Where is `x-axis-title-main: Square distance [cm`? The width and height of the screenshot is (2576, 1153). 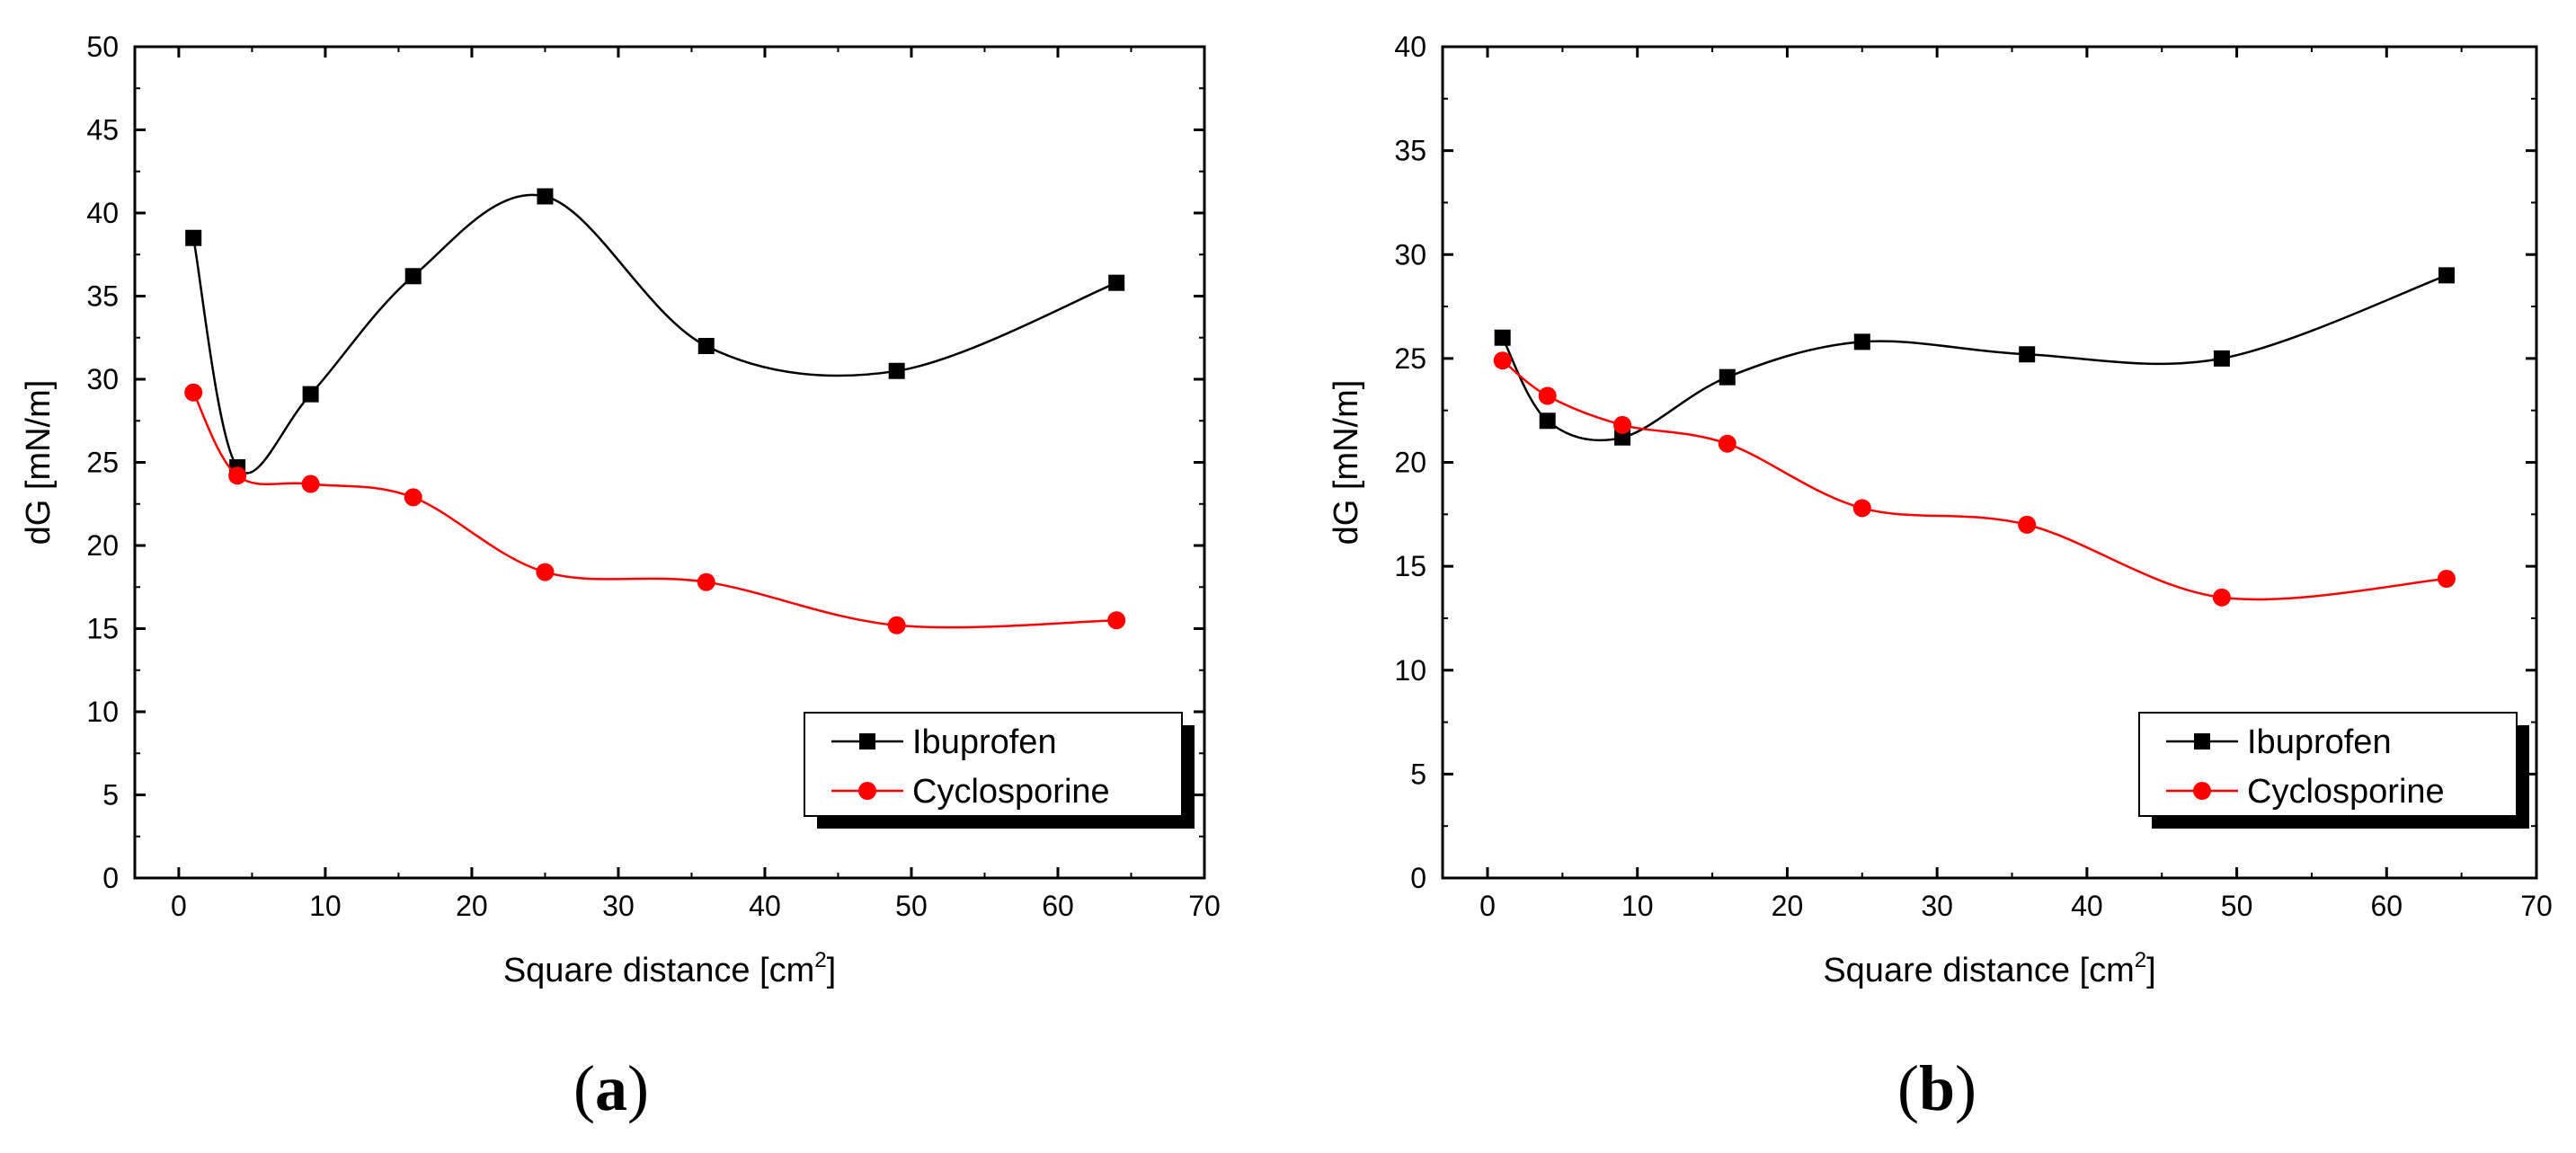 x-axis-title-main: Square distance [cm is located at coordinates (1978, 970).